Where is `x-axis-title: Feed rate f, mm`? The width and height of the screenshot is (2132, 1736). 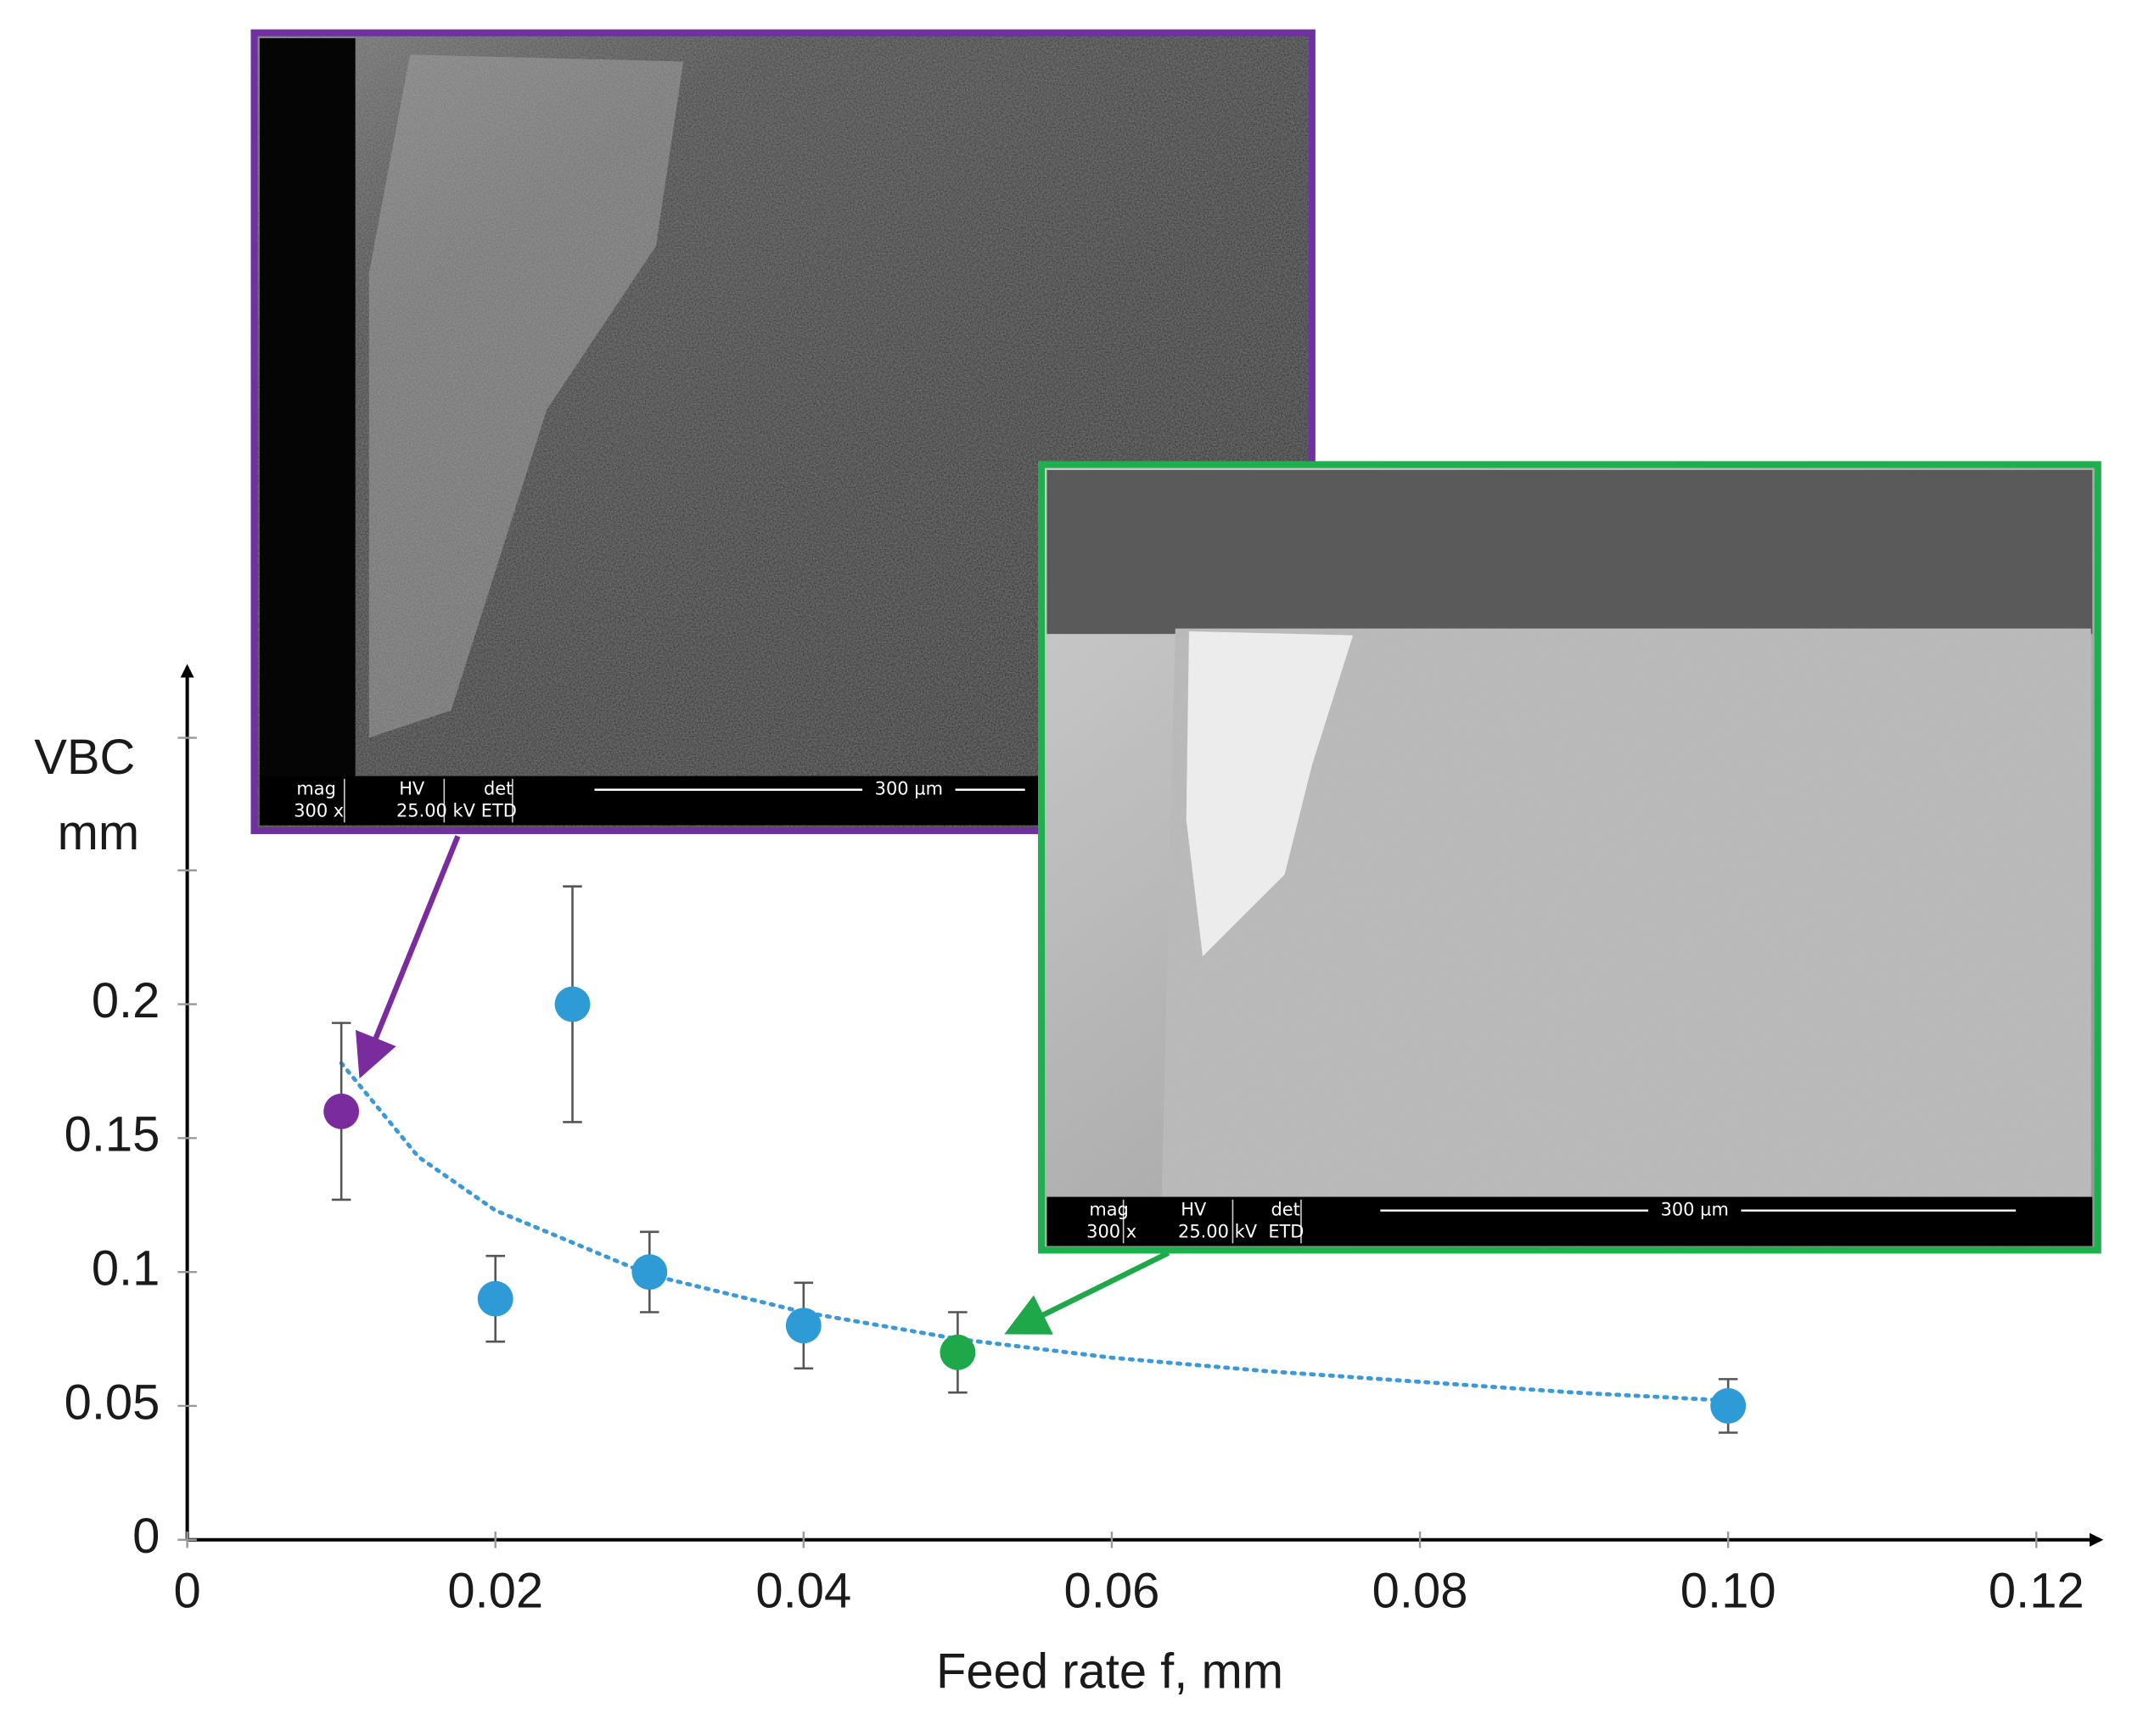 x-axis-title: Feed rate f, mm is located at coordinates (1109, 1671).